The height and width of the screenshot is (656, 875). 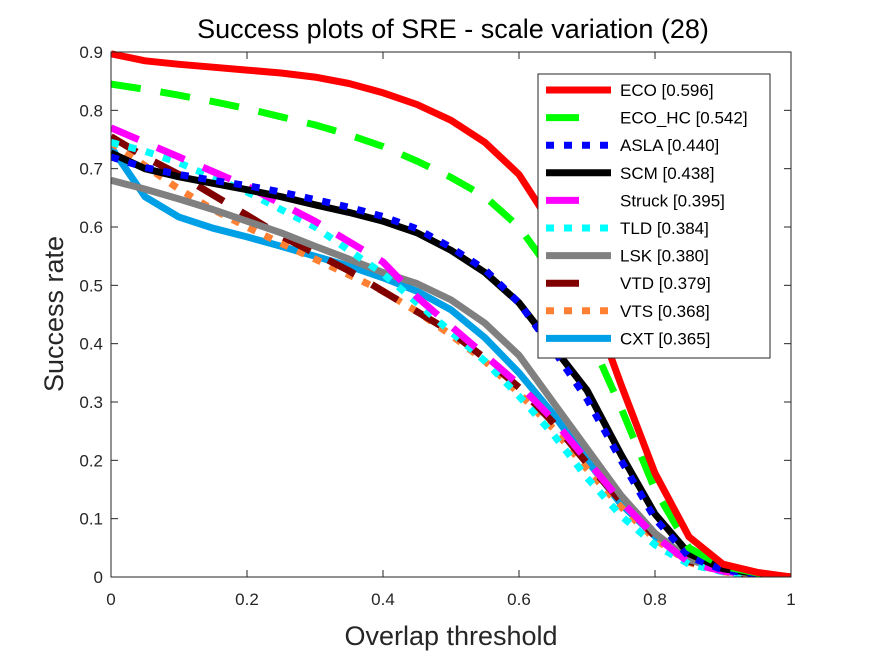 I want to click on y-tick-label: 0.1, so click(x=91, y=519).